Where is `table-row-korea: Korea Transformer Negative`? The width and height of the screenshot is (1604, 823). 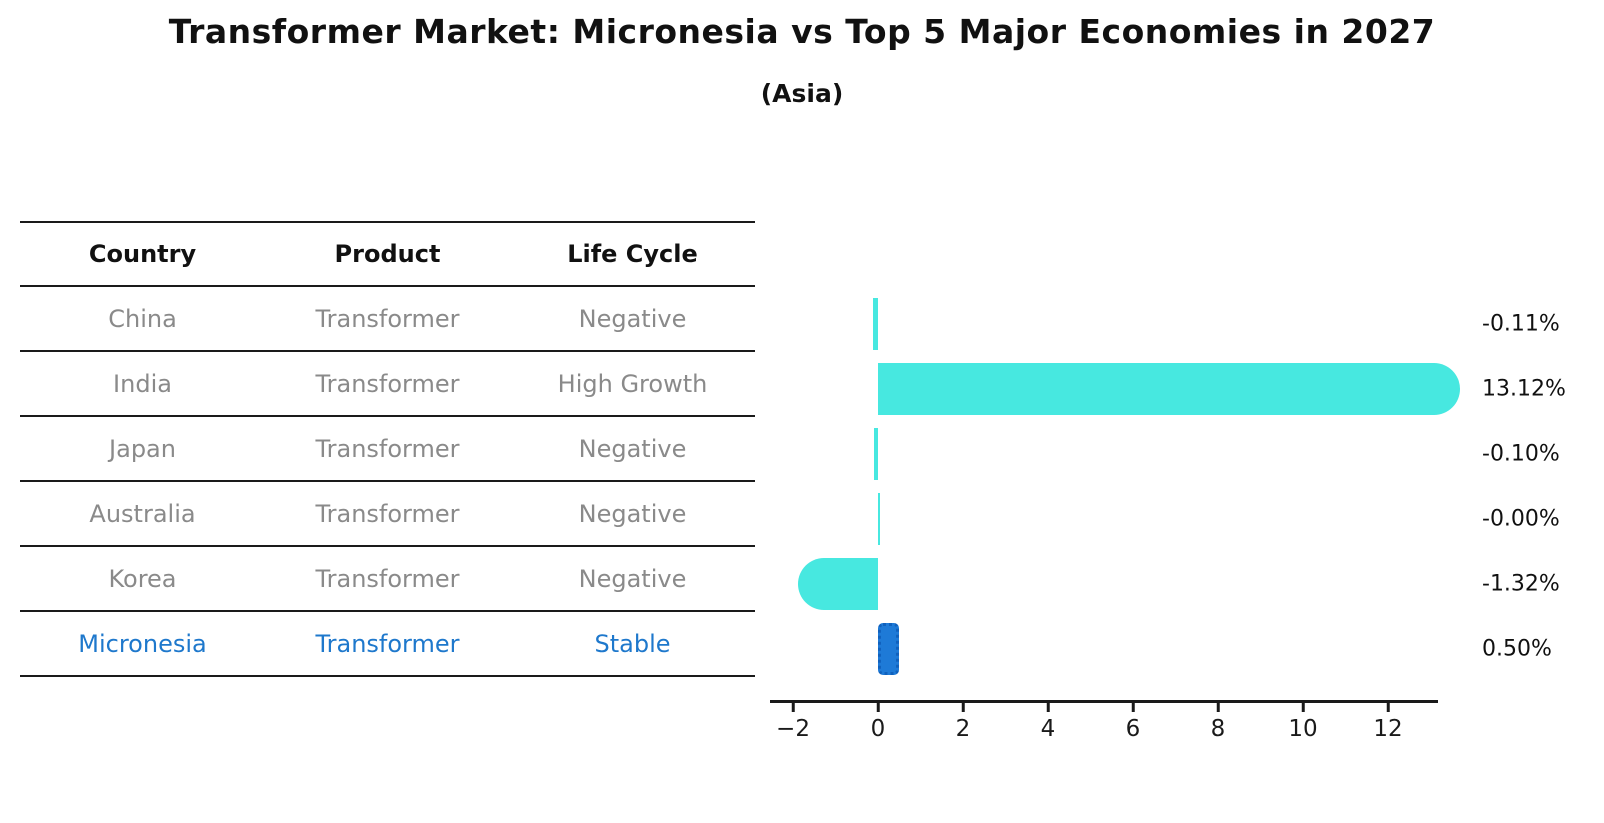
table-row-korea: Korea Transformer Negative is located at coordinates (387, 579).